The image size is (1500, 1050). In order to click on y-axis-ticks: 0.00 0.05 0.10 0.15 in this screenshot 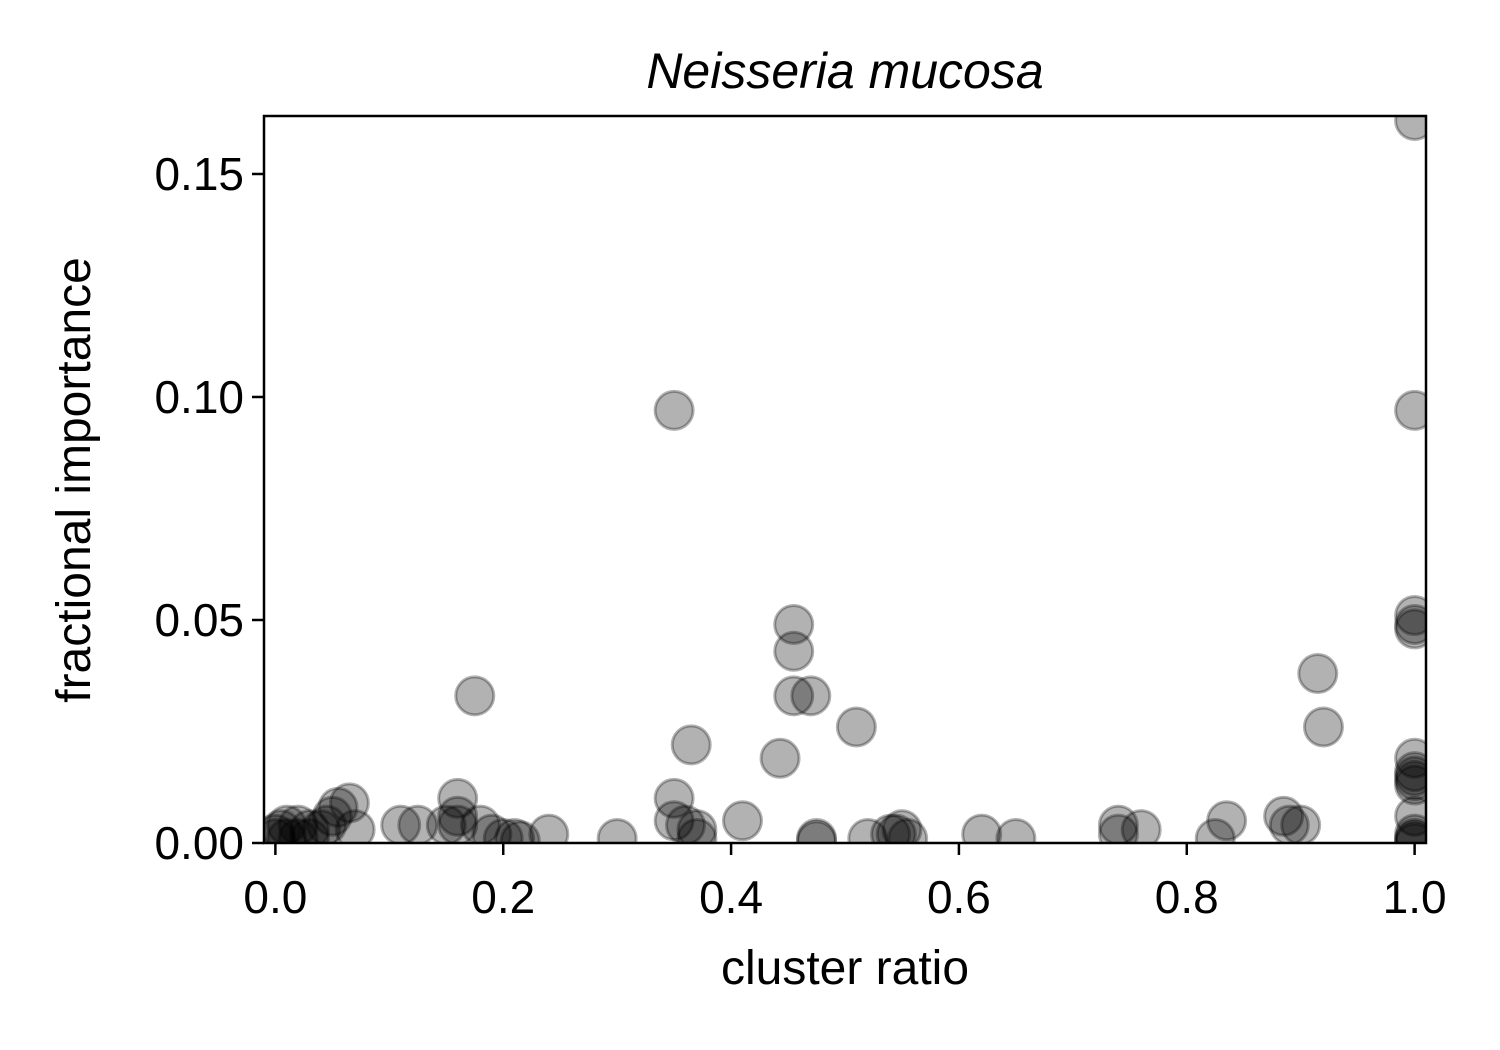, I will do `click(209, 508)`.